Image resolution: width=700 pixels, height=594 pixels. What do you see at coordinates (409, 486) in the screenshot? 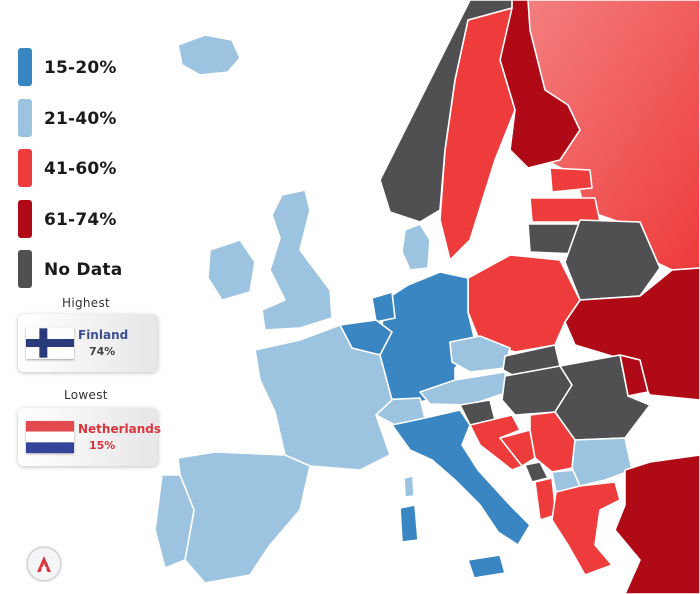
I see `region-corsica` at bounding box center [409, 486].